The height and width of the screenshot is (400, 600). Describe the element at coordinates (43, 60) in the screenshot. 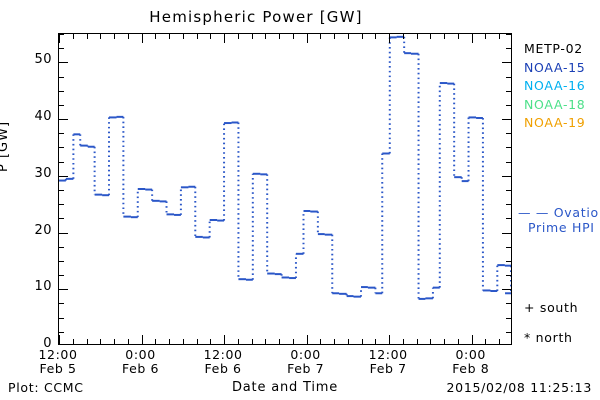

I see `y-tick-label: 50` at that location.